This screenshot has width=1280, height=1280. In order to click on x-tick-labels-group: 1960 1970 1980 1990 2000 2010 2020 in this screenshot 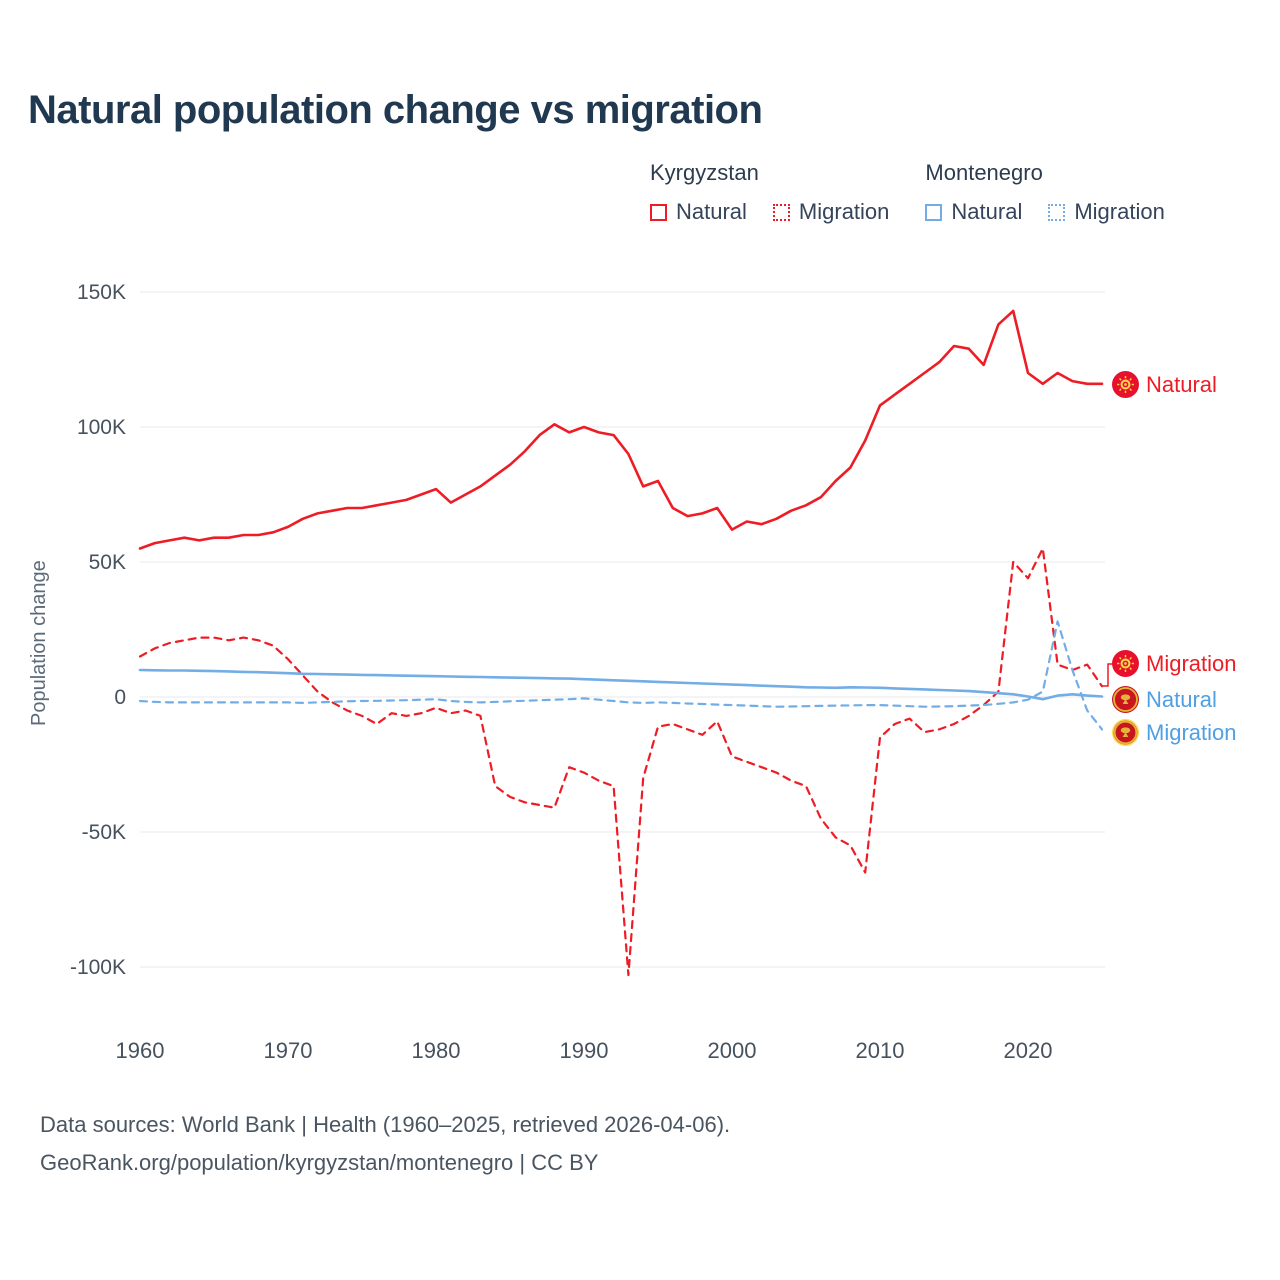, I will do `click(584, 1050)`.